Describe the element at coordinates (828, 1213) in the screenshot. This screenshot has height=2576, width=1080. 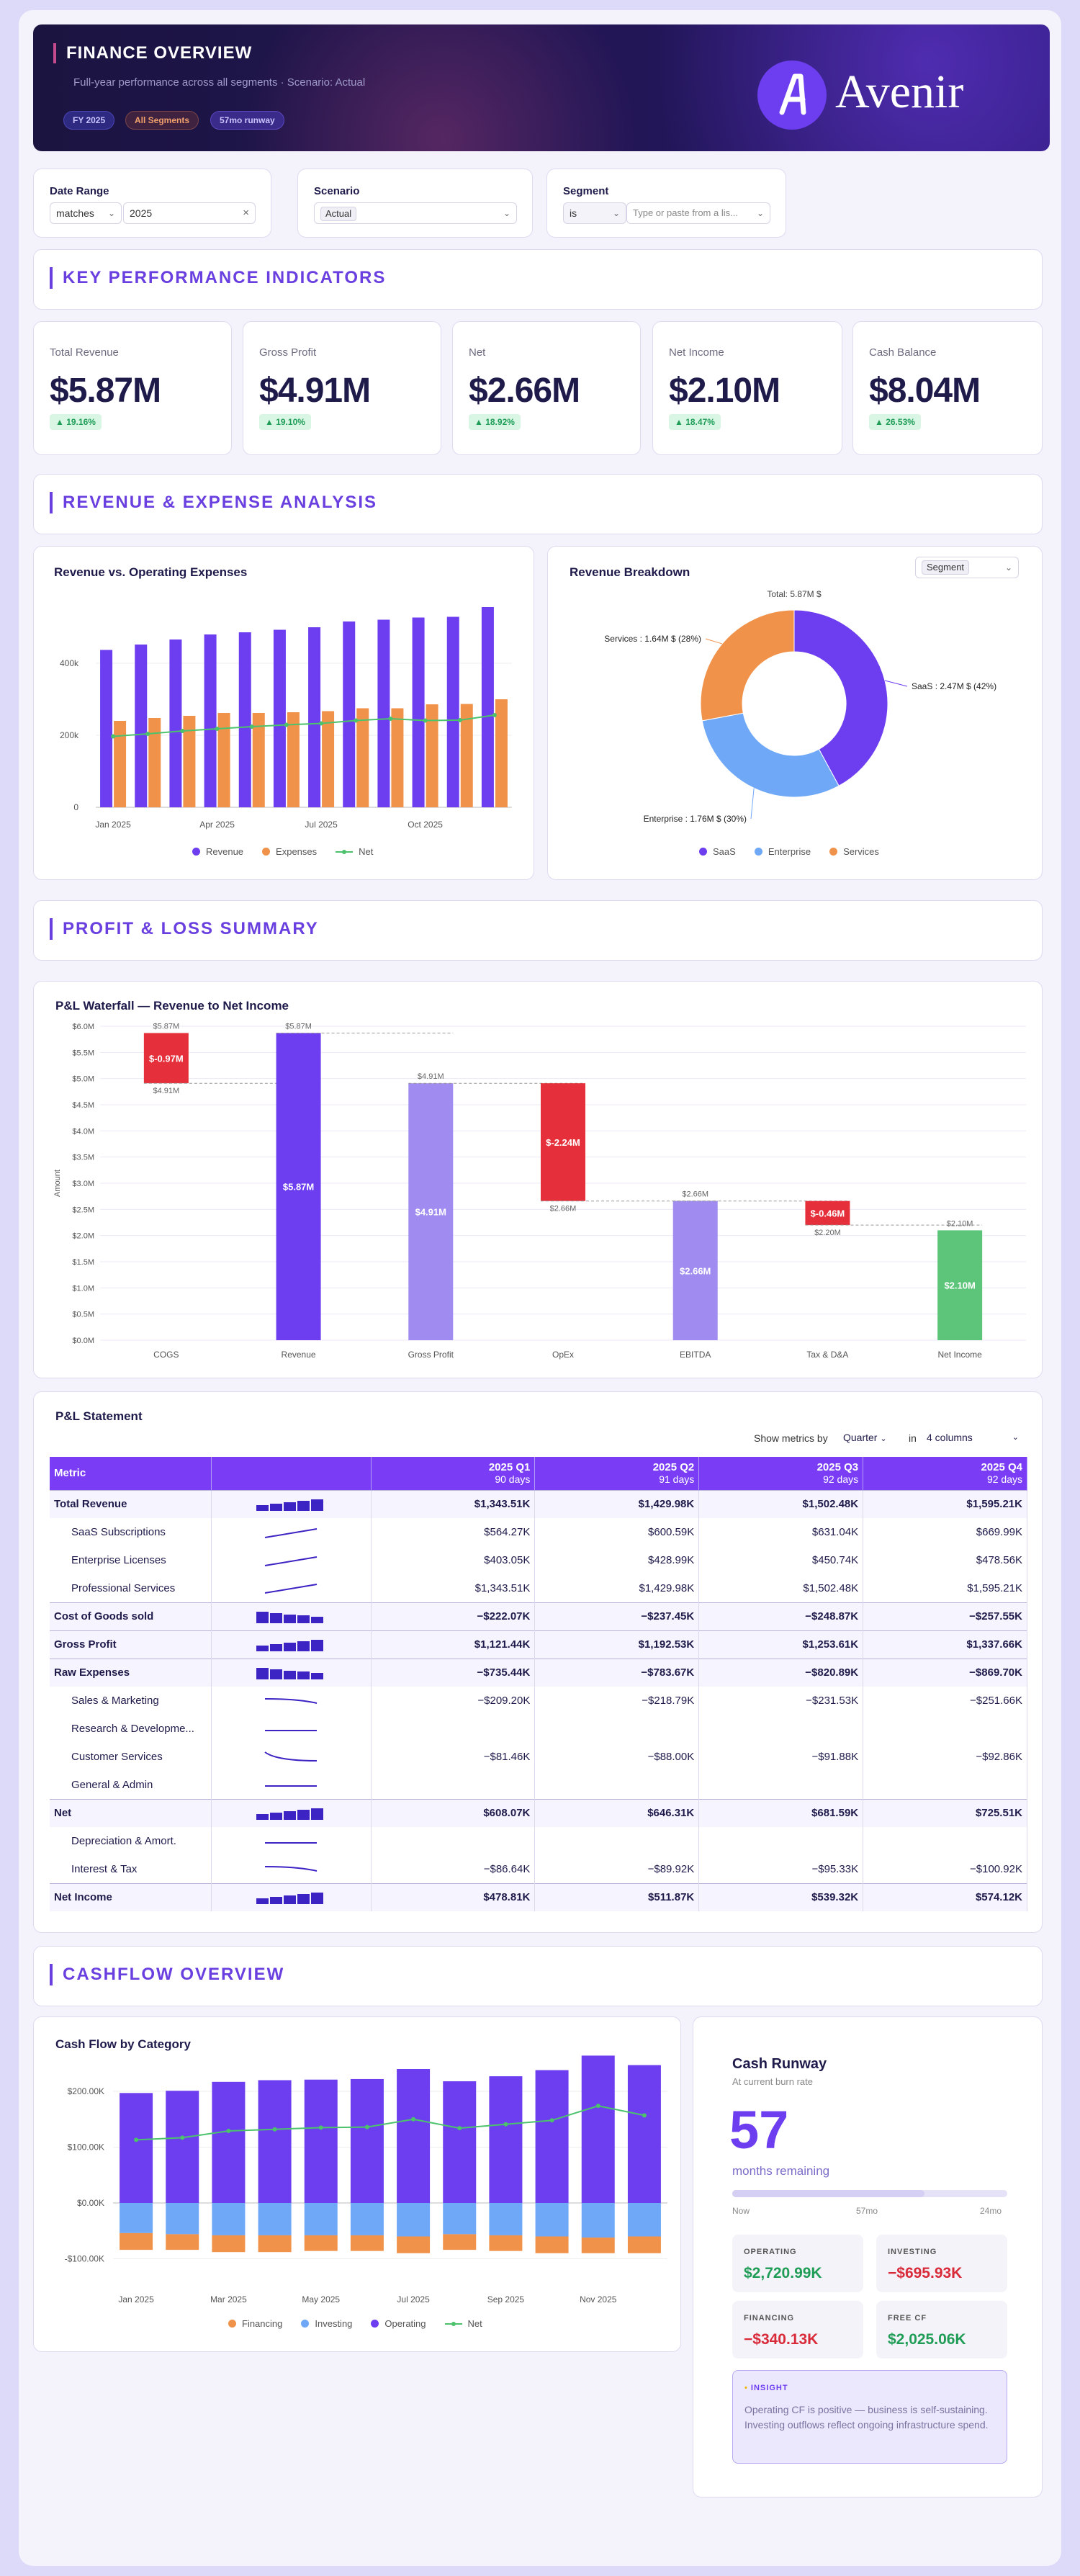
I see `bar-value-label: $-0.46M` at that location.